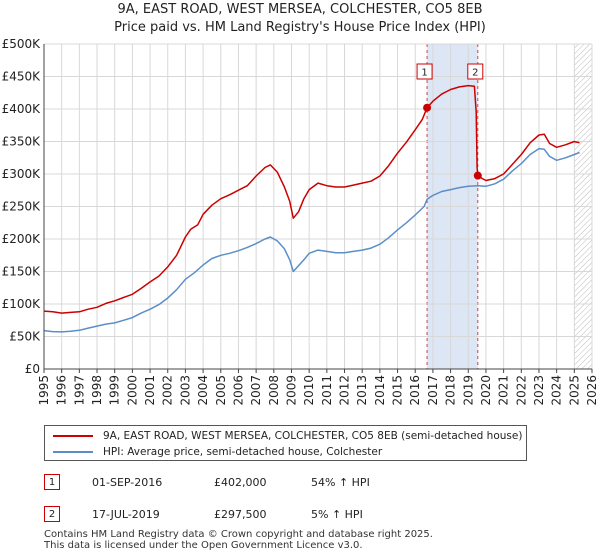 The height and width of the screenshot is (560, 600). What do you see at coordinates (238, 390) in the screenshot?
I see `x-tick-label: 2006` at bounding box center [238, 390].